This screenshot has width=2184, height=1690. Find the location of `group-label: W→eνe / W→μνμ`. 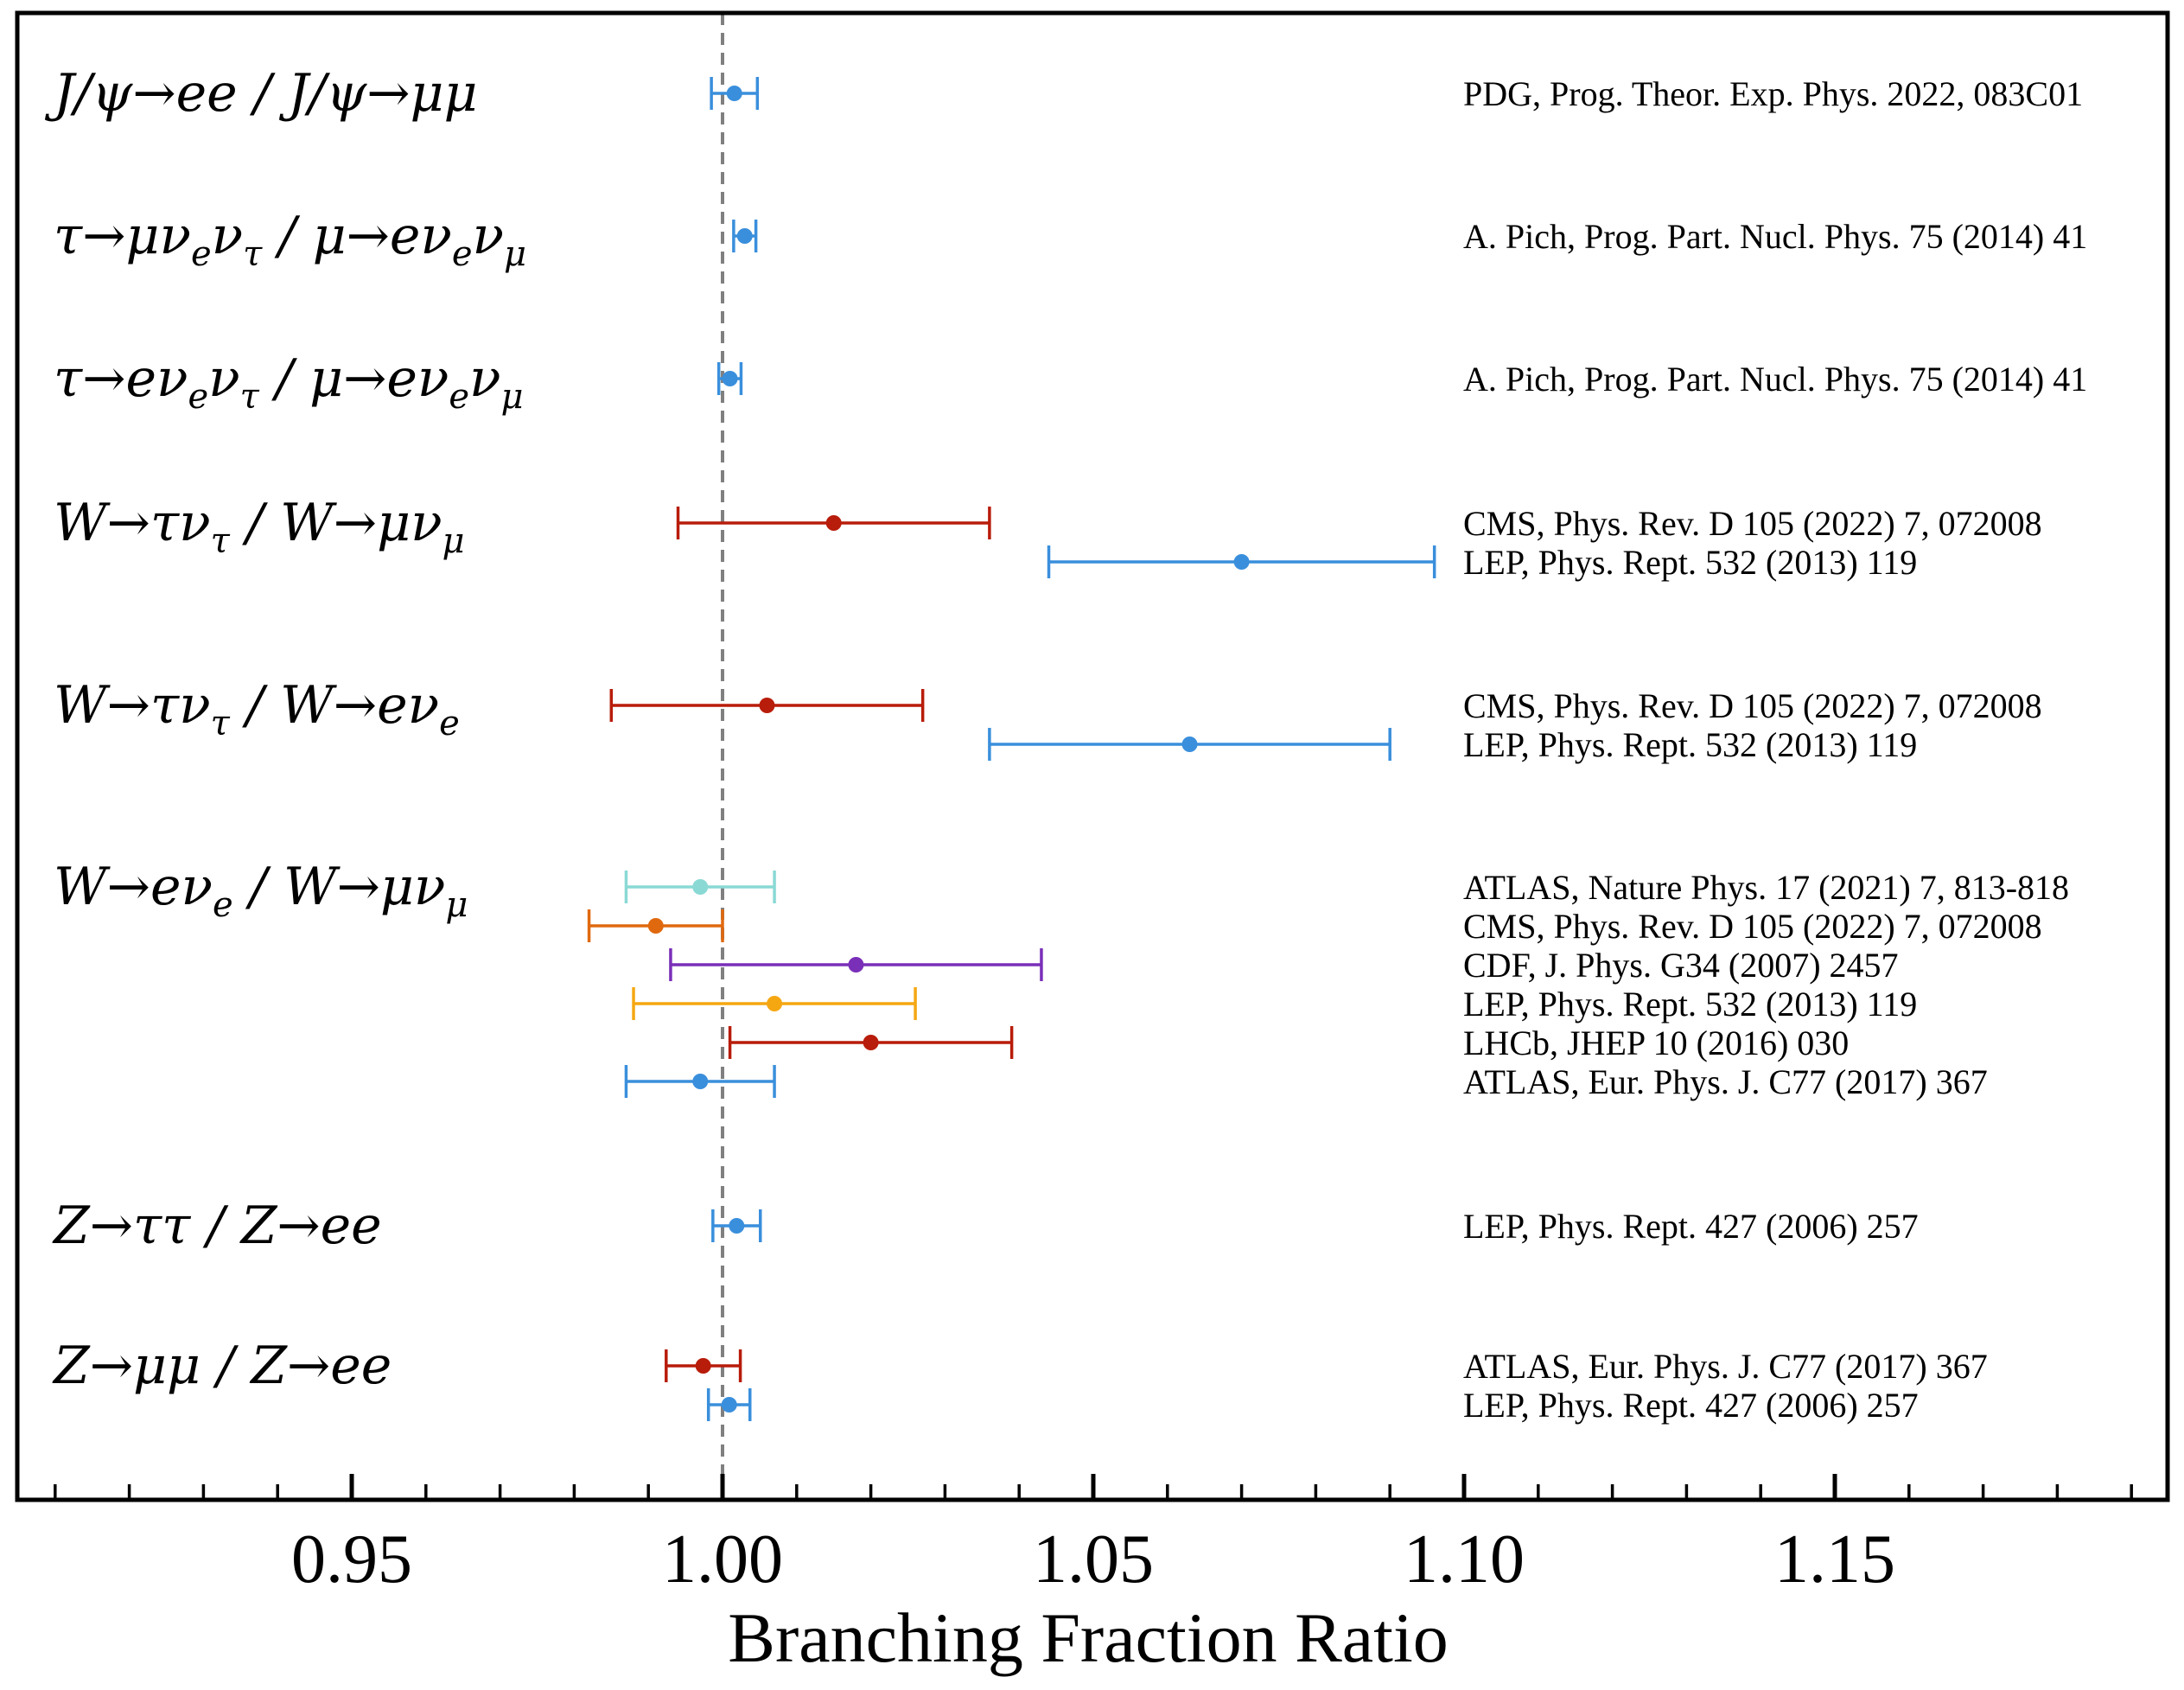

group-label: W→eνe / W→μνμ is located at coordinates (261, 891).